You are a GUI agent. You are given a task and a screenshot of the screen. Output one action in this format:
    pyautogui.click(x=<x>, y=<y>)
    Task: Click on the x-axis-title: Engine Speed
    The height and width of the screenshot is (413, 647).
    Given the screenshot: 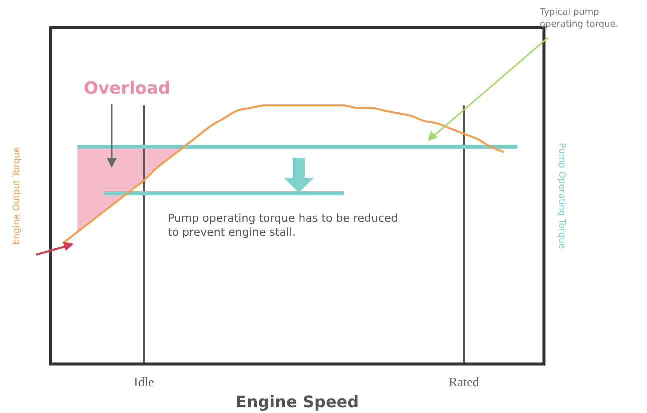 What is the action you would take?
    pyautogui.click(x=298, y=402)
    